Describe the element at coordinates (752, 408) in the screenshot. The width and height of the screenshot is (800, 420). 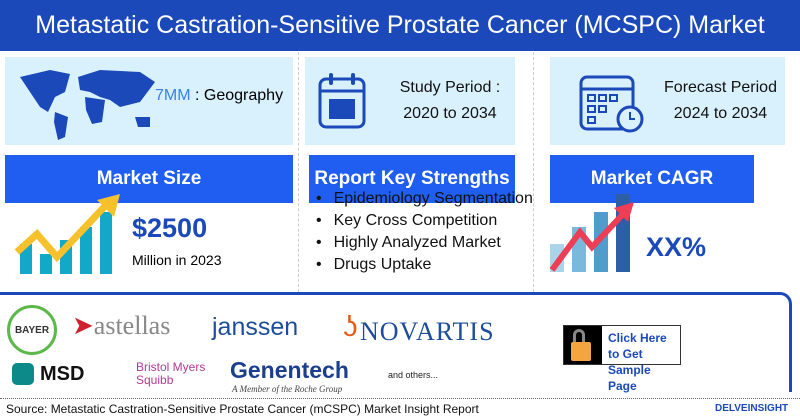
I see `delveinsight-logo: DELVEINSIGHT` at that location.